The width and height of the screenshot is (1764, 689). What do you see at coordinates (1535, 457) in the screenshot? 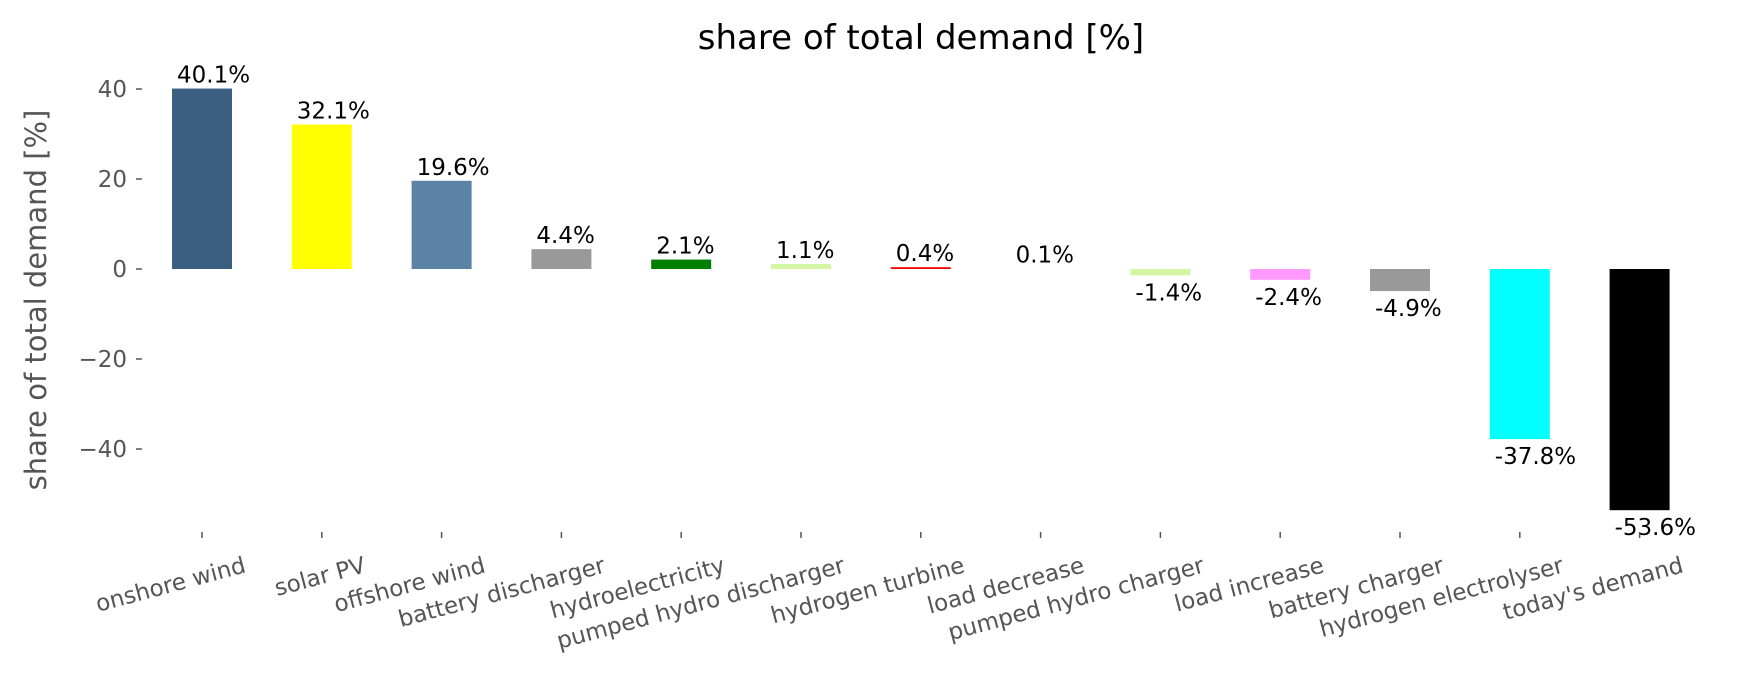
I see `data-label: -37.8%` at bounding box center [1535, 457].